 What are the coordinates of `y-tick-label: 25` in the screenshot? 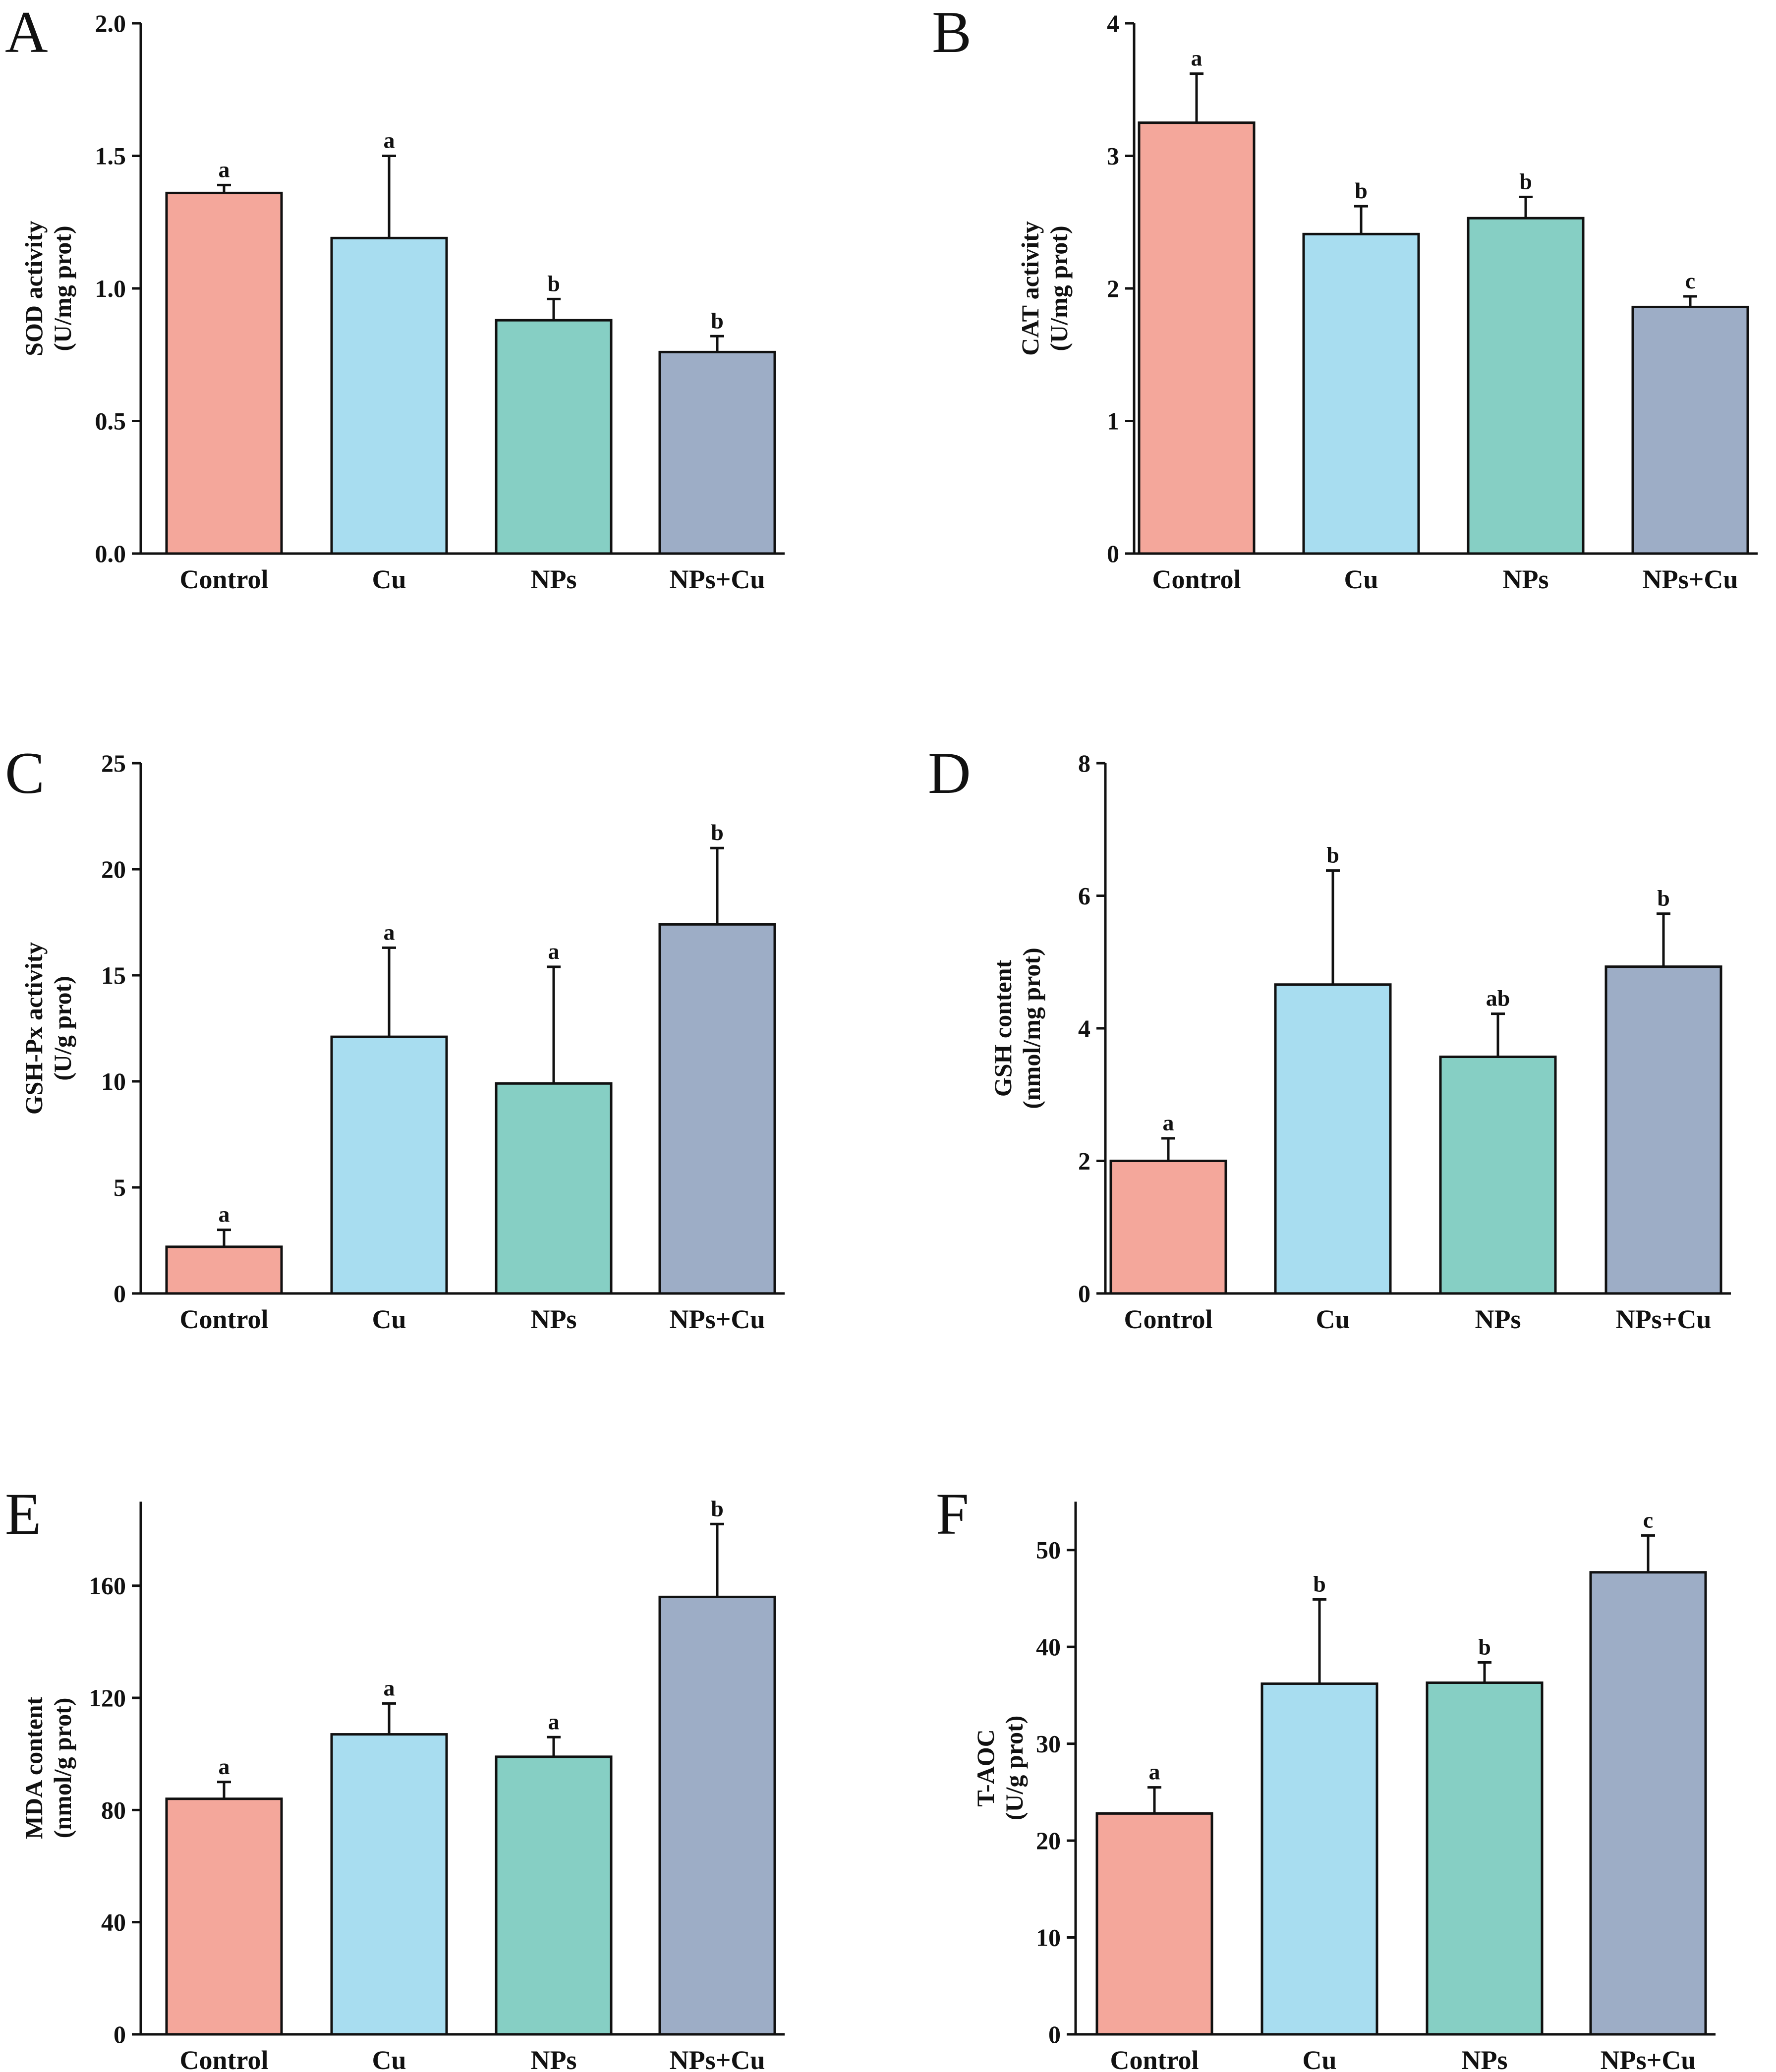 It's located at (113, 763).